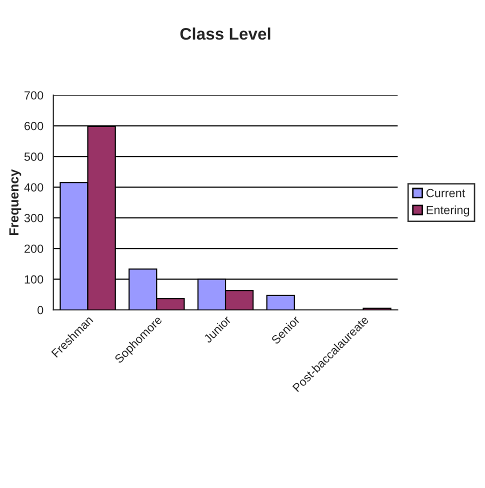  I want to click on y-tick-label: 500, so click(34, 156).